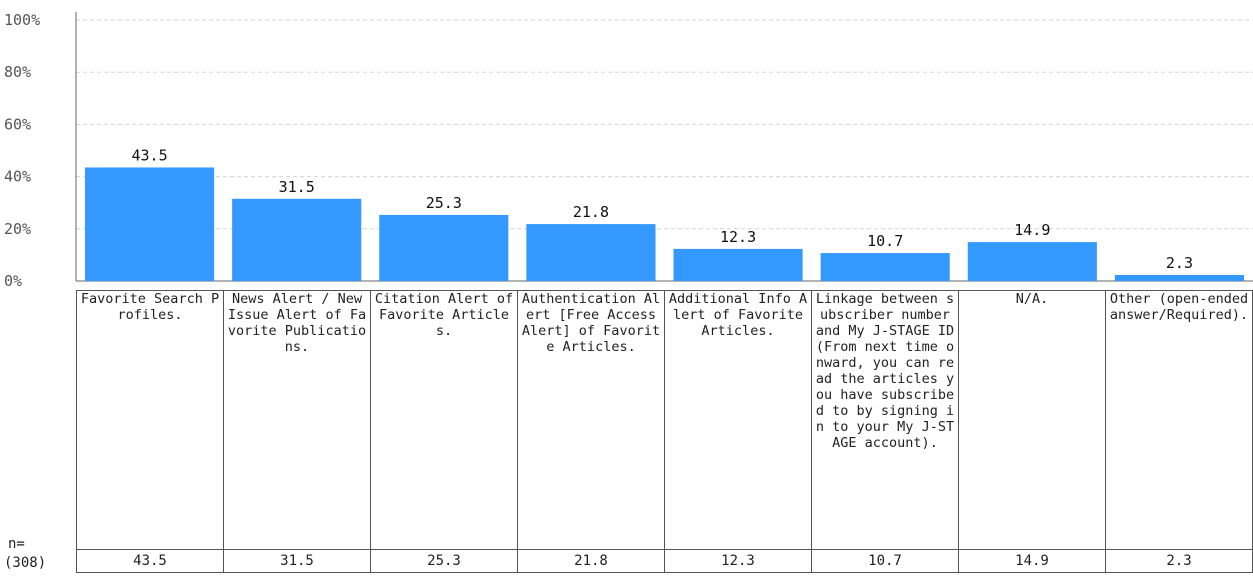 This screenshot has width=1253, height=576. I want to click on y-tick-label: 40%, so click(17, 177).